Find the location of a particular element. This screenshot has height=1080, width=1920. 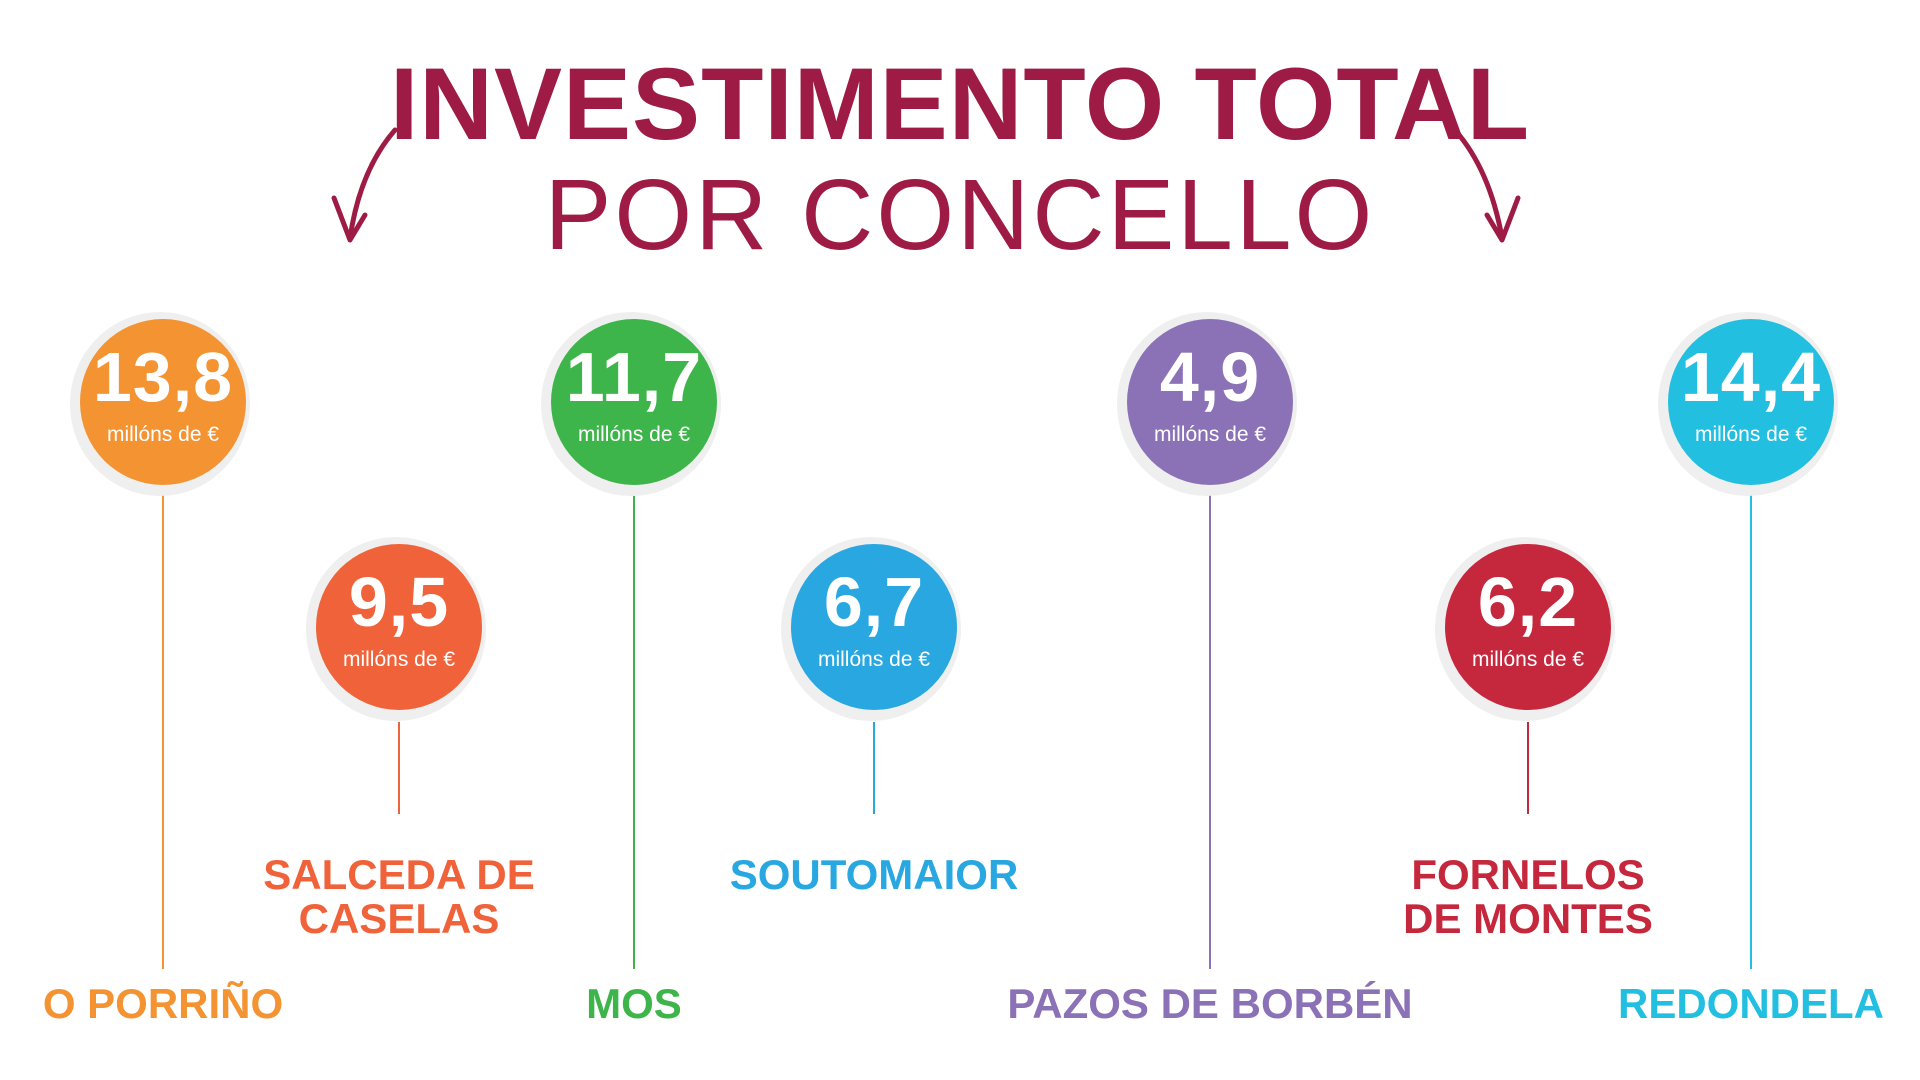

left-arrow-icon is located at coordinates (364, 185).